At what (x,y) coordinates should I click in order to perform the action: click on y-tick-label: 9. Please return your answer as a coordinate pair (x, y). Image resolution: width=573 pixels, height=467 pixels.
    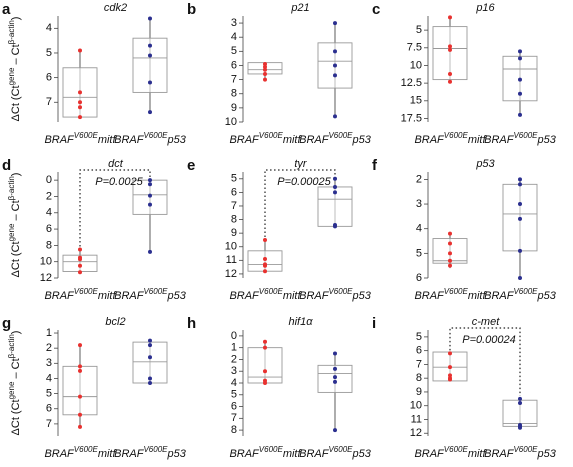
    Looking at the image, I should click on (419, 392).